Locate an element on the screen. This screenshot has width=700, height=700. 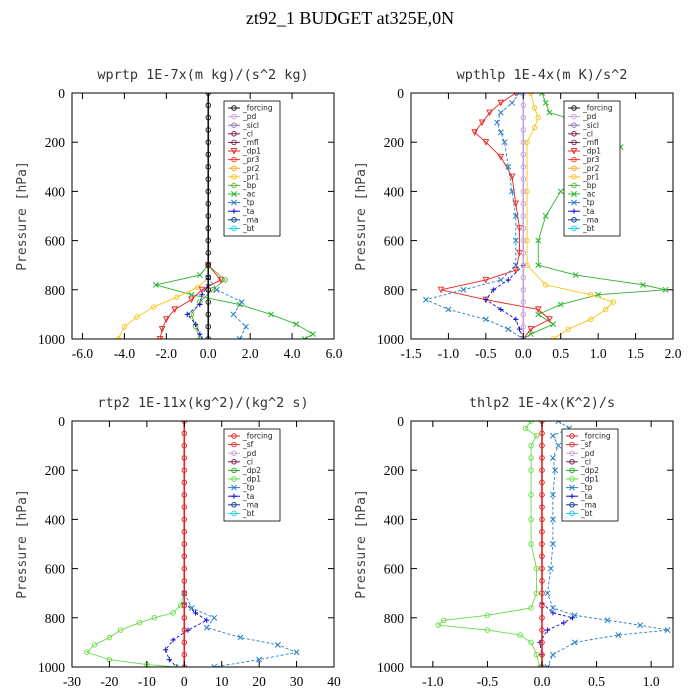
figure-title: zt92_1 BUDGET at325E,0N is located at coordinates (350, 18).